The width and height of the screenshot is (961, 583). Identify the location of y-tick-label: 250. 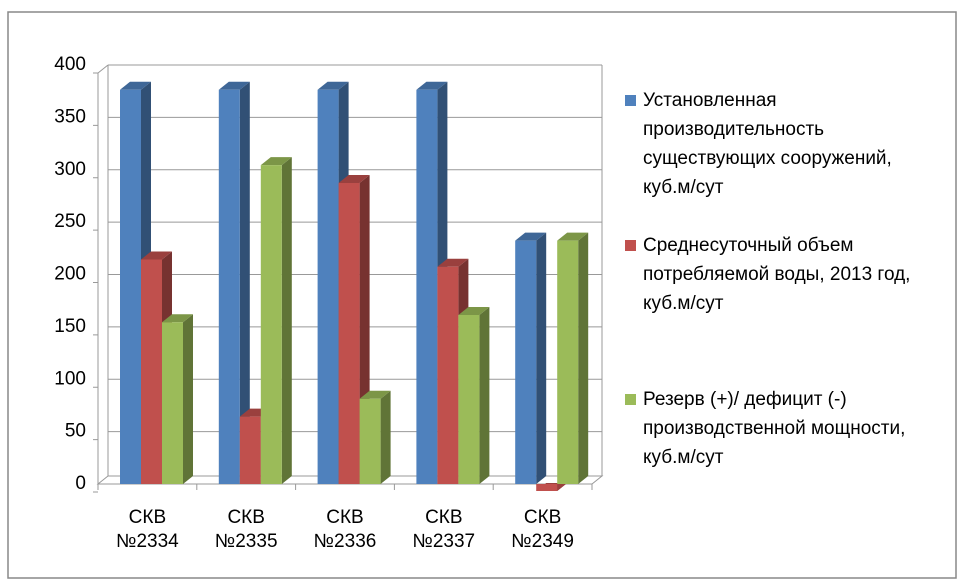
(70, 221).